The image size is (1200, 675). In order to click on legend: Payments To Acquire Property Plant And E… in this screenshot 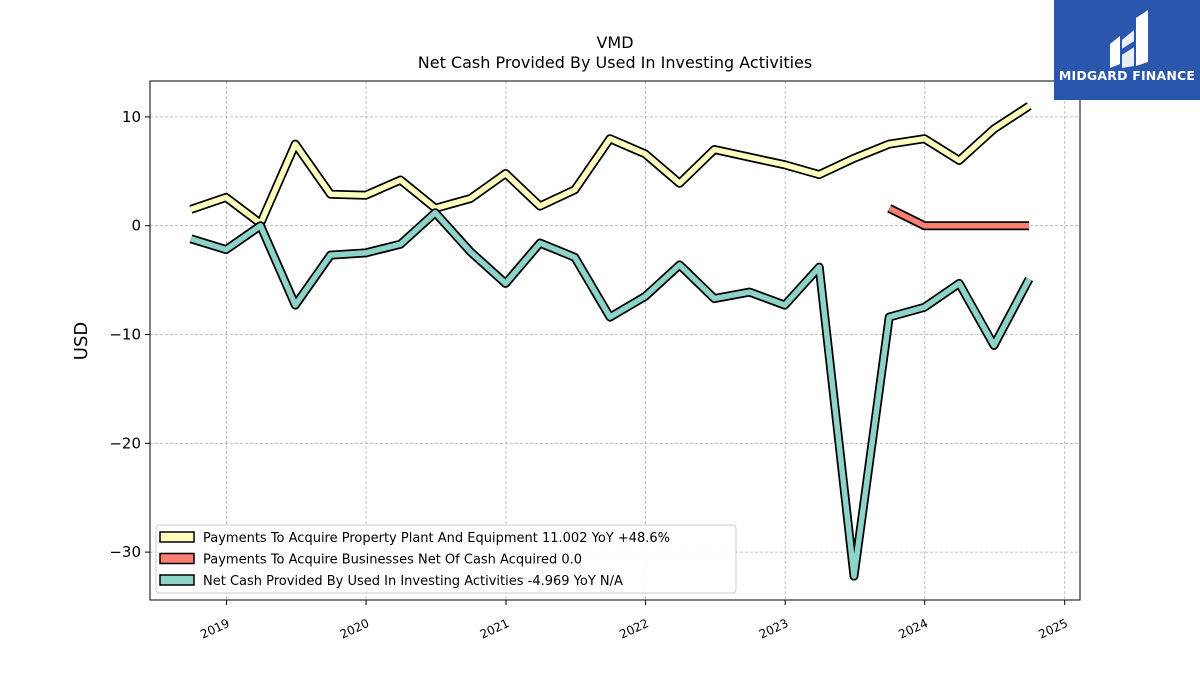, I will do `click(446, 559)`.